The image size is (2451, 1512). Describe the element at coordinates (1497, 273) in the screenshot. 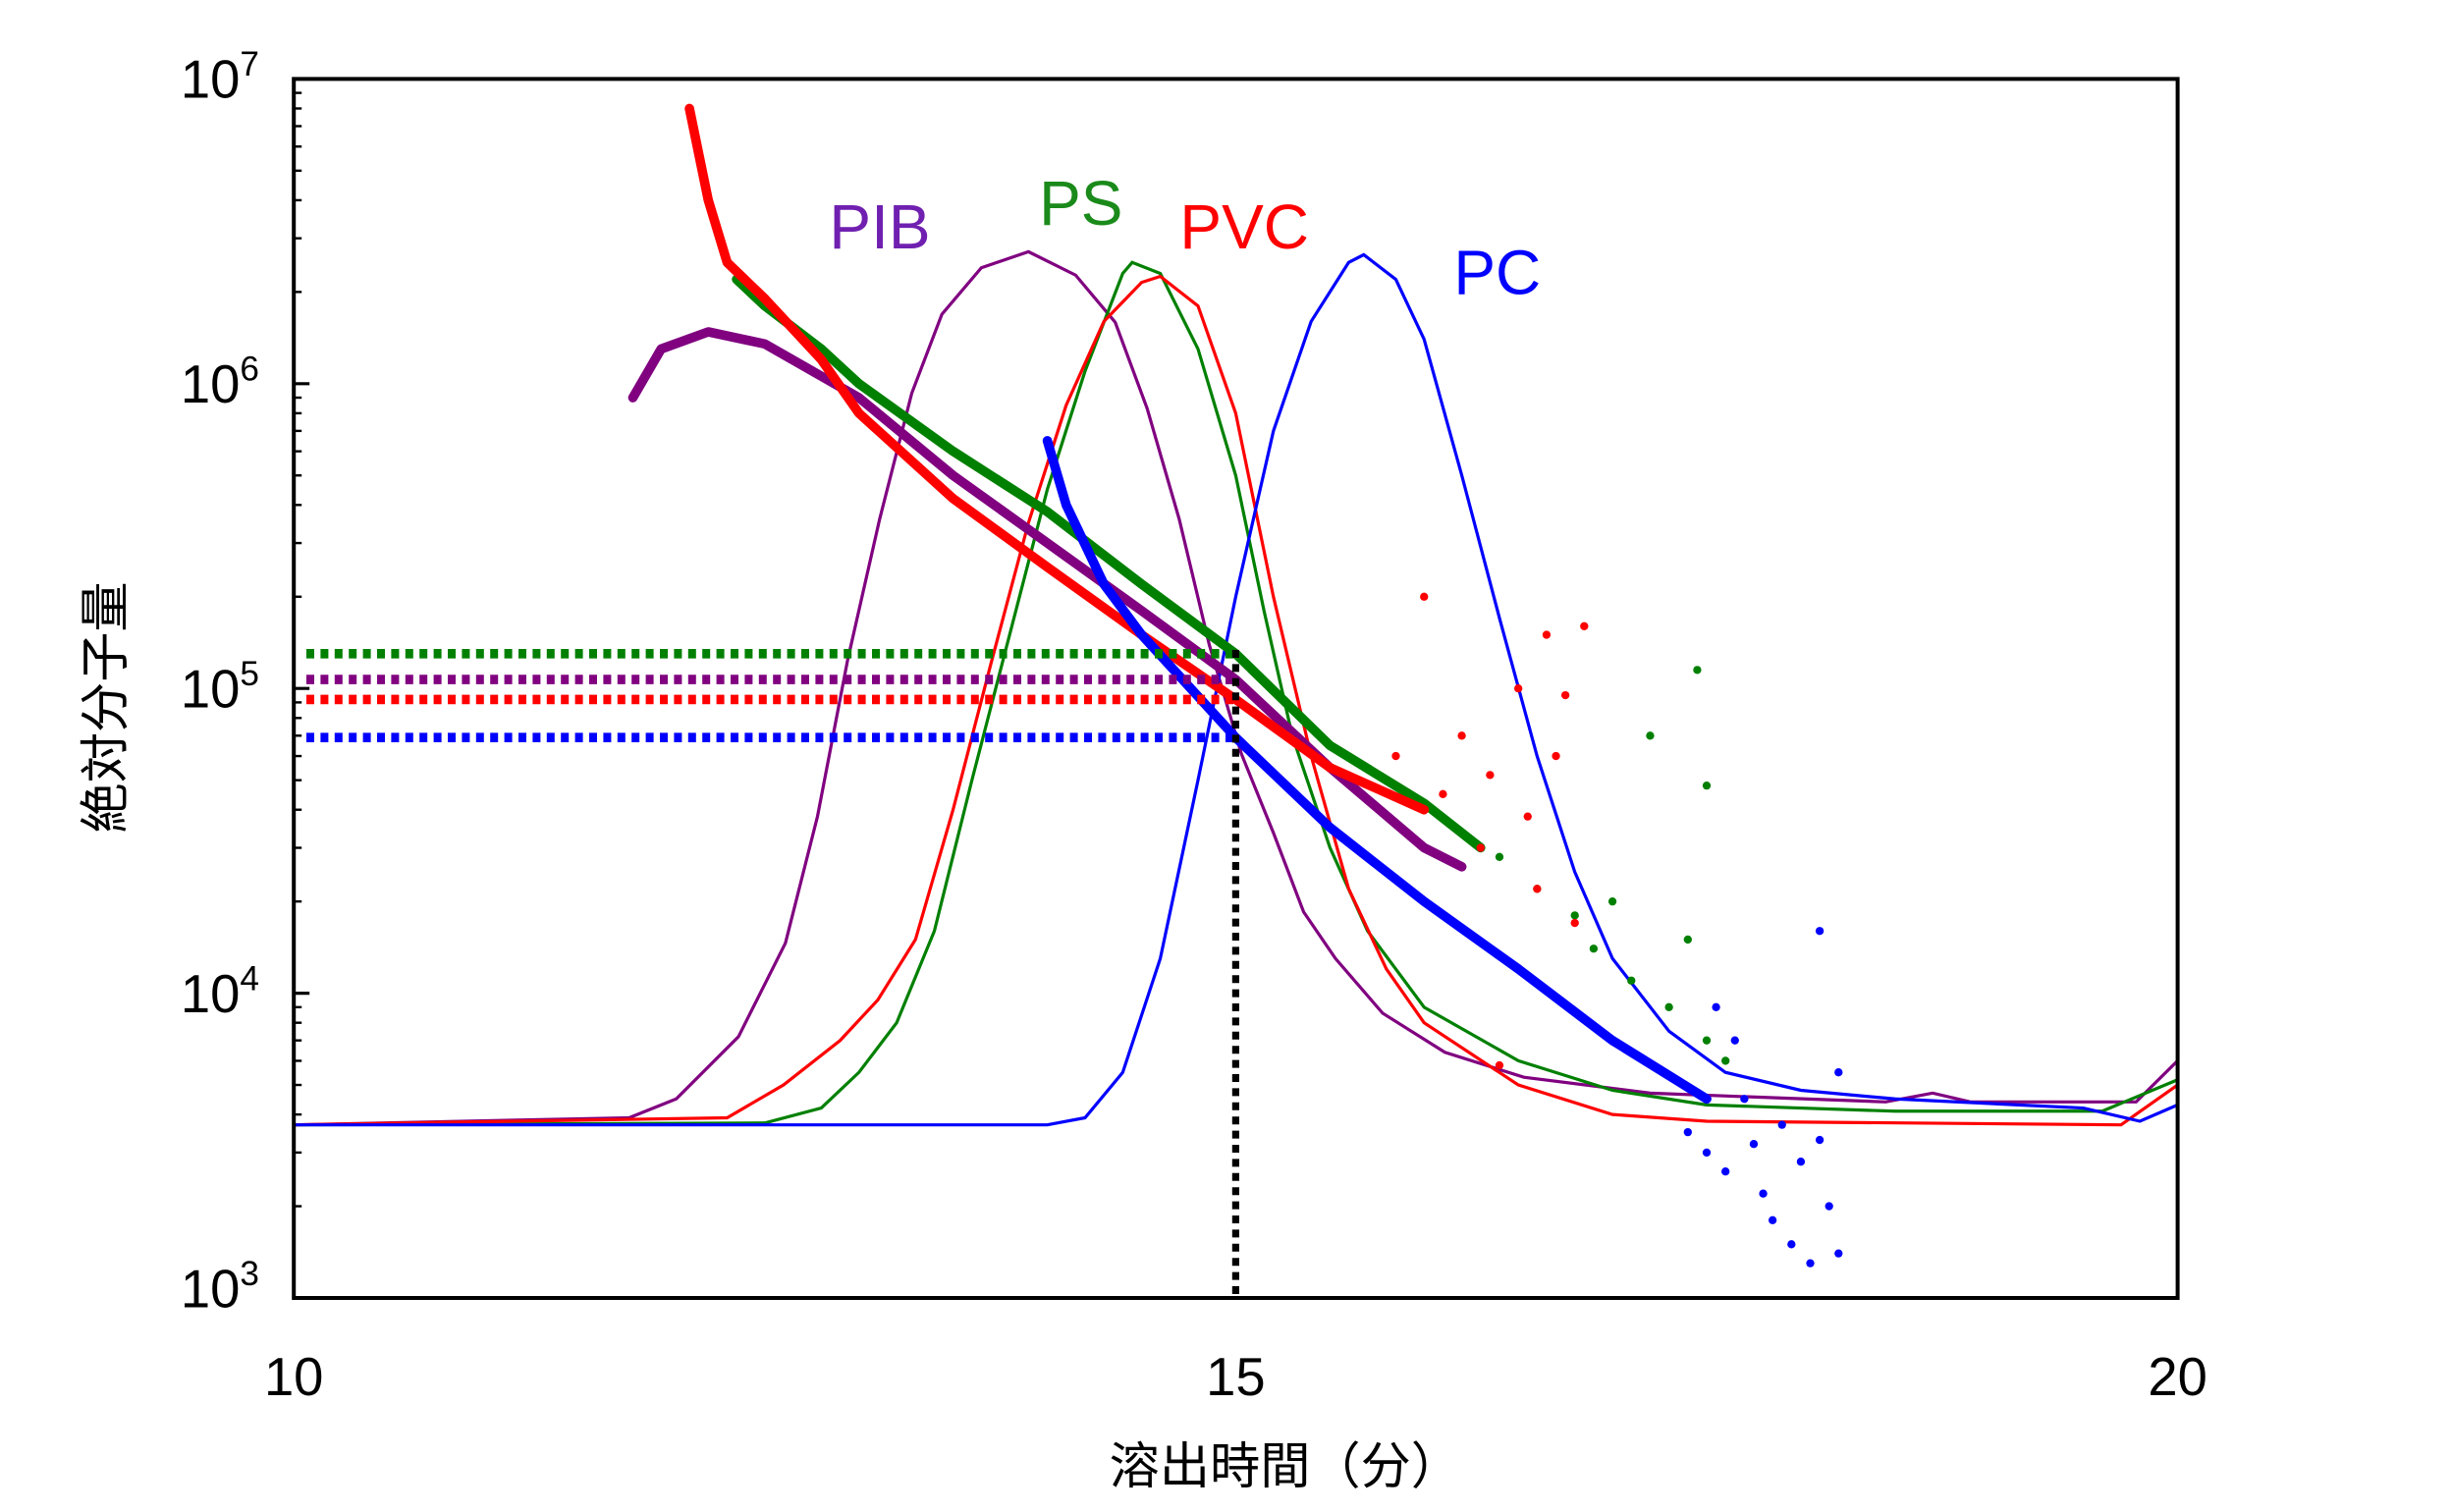

I see `pc-label: PC` at that location.